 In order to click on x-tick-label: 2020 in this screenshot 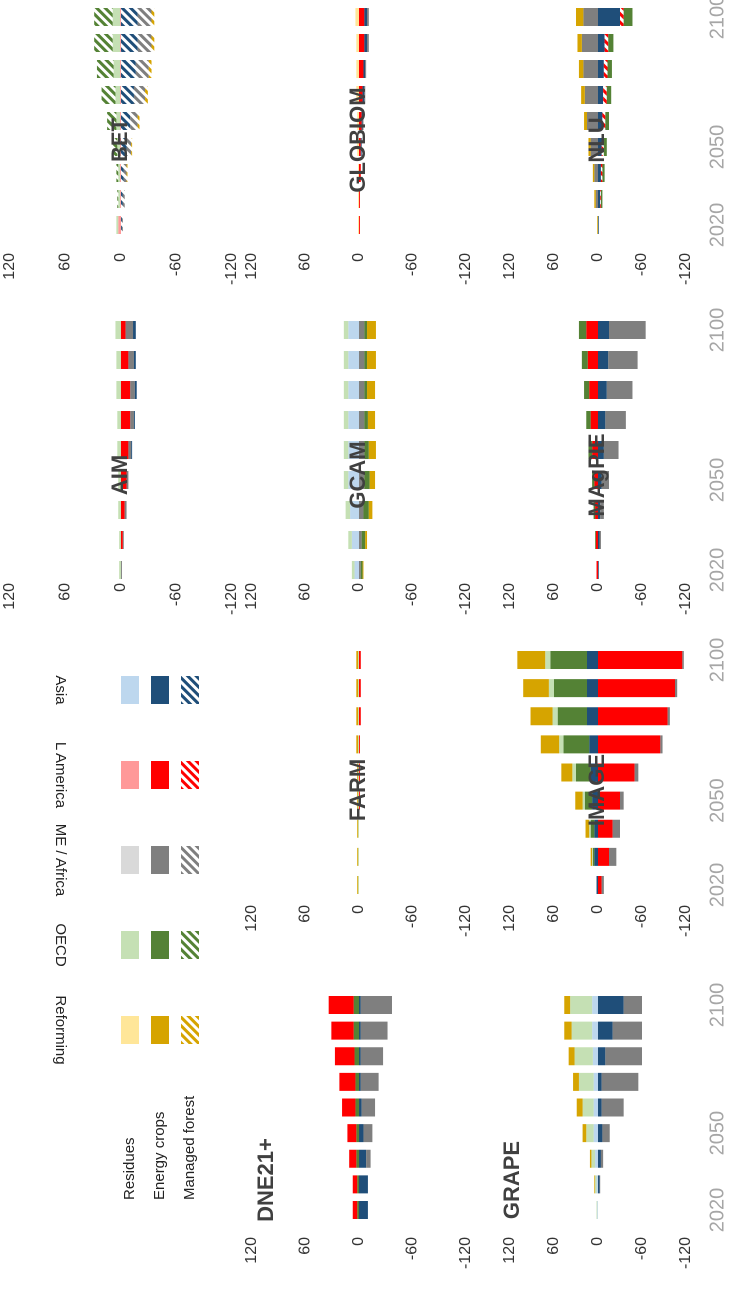, I will do `click(717, 1210)`.